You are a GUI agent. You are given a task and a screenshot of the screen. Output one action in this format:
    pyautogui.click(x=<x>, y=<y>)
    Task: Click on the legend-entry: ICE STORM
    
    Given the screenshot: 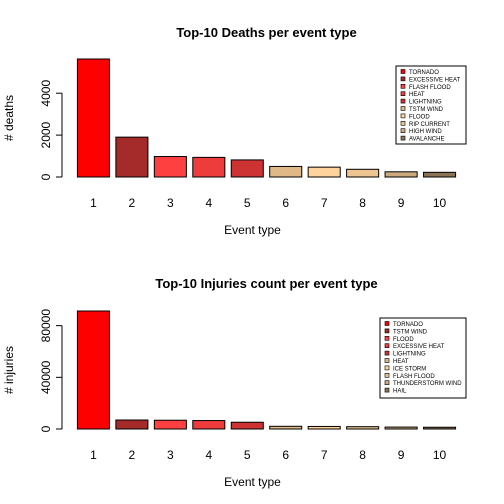 What is the action you would take?
    pyautogui.click(x=409, y=369)
    